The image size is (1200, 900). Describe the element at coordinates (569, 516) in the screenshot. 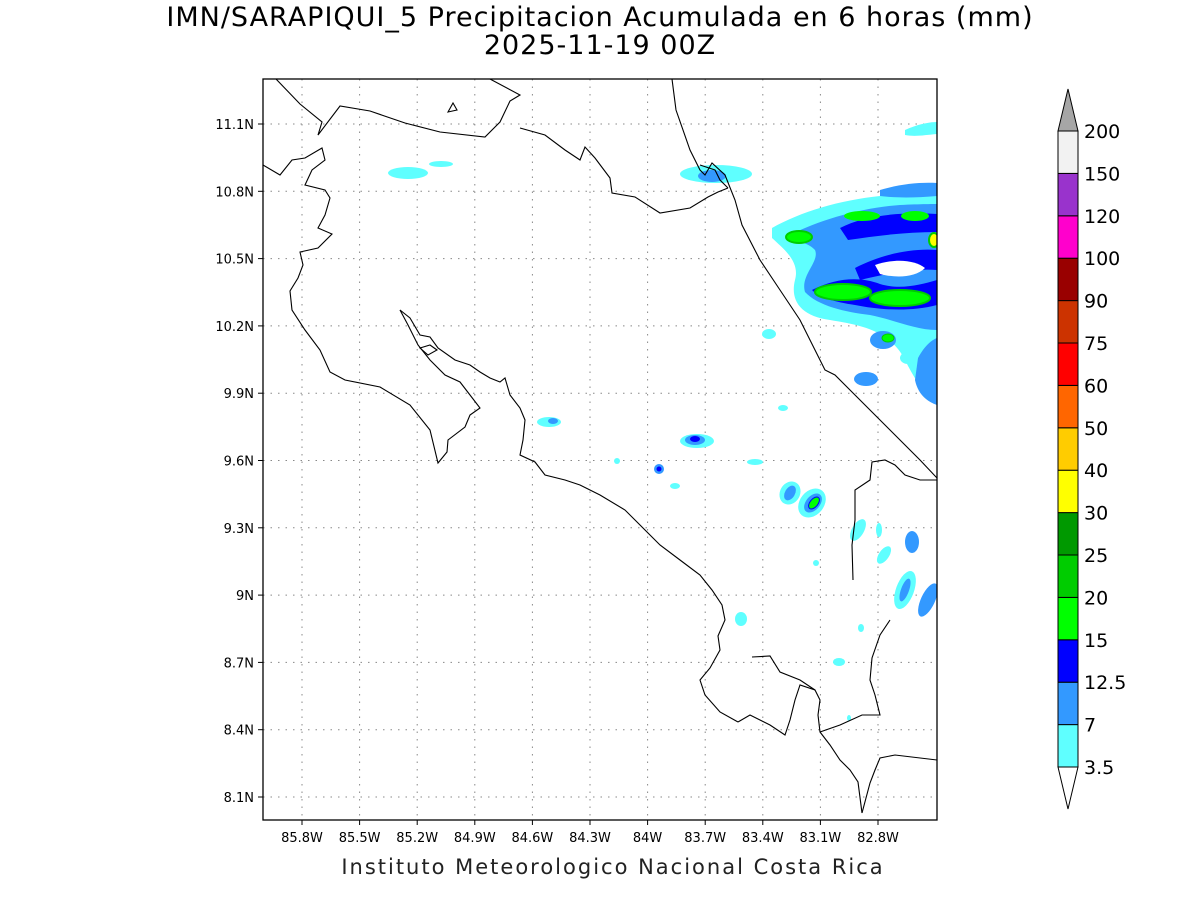

I see `coastline-nicoya-gulf` at that location.